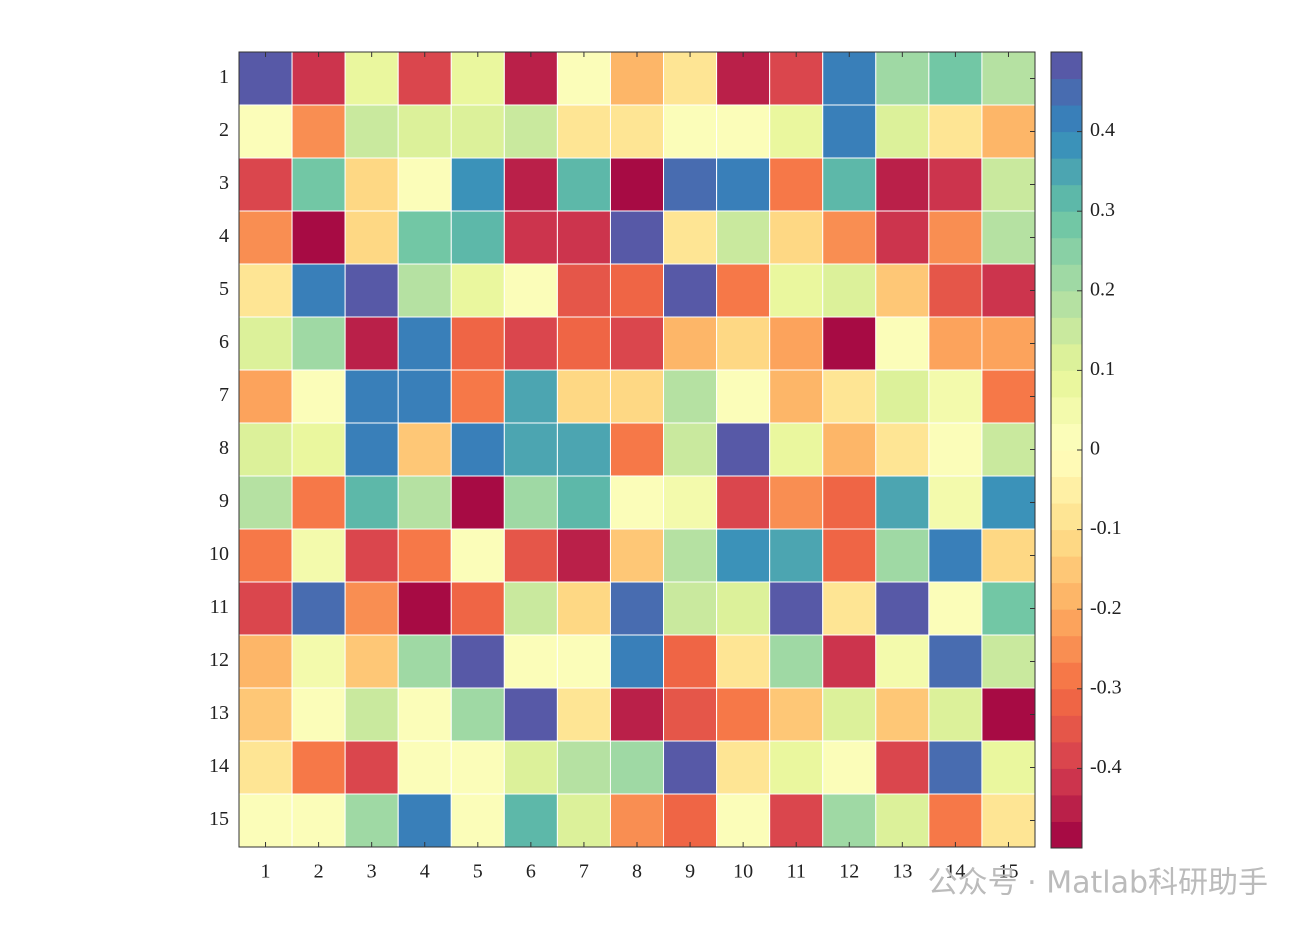 The height and width of the screenshot is (941, 1312). Describe the element at coordinates (1106, 528) in the screenshot. I see `colorbar-tick-label: -0.1` at that location.